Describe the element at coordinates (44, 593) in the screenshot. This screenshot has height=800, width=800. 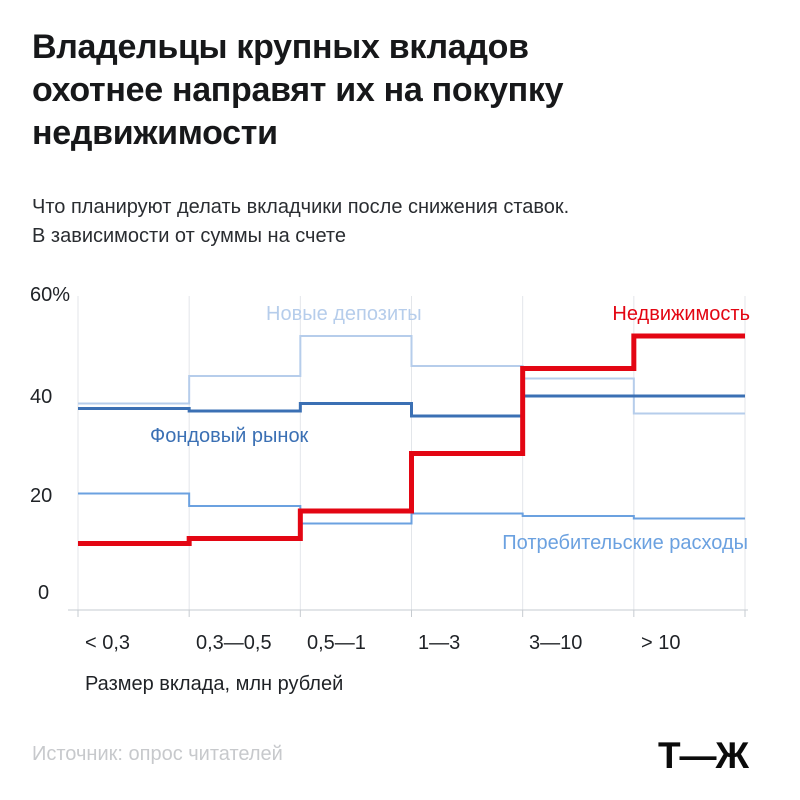
I see `y-tick-0: 0` at that location.